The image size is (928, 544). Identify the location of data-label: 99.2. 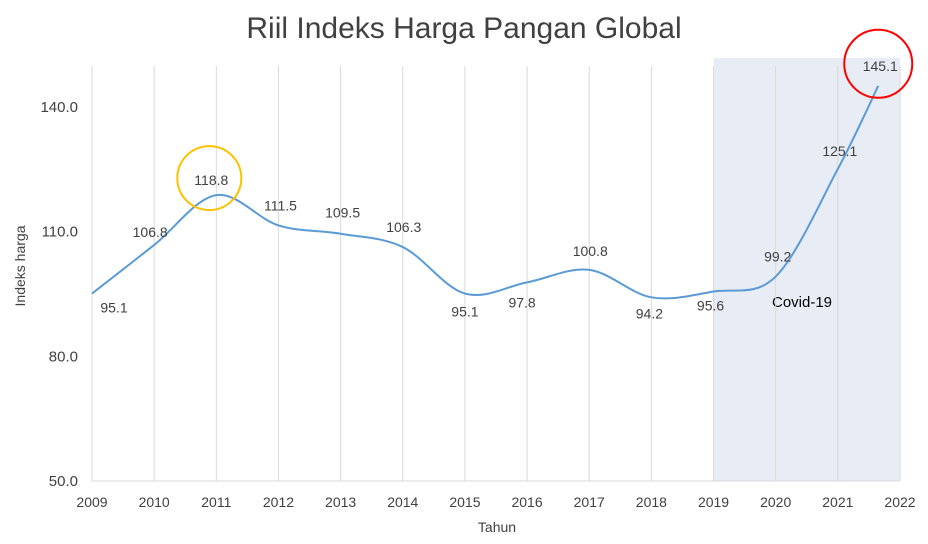
(777, 257).